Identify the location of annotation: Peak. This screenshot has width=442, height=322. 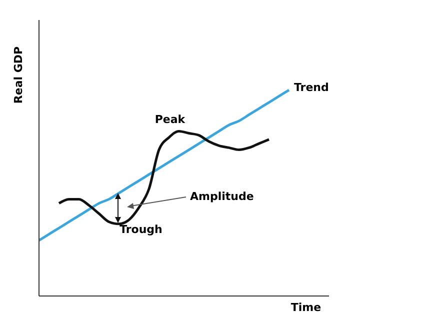
(170, 119).